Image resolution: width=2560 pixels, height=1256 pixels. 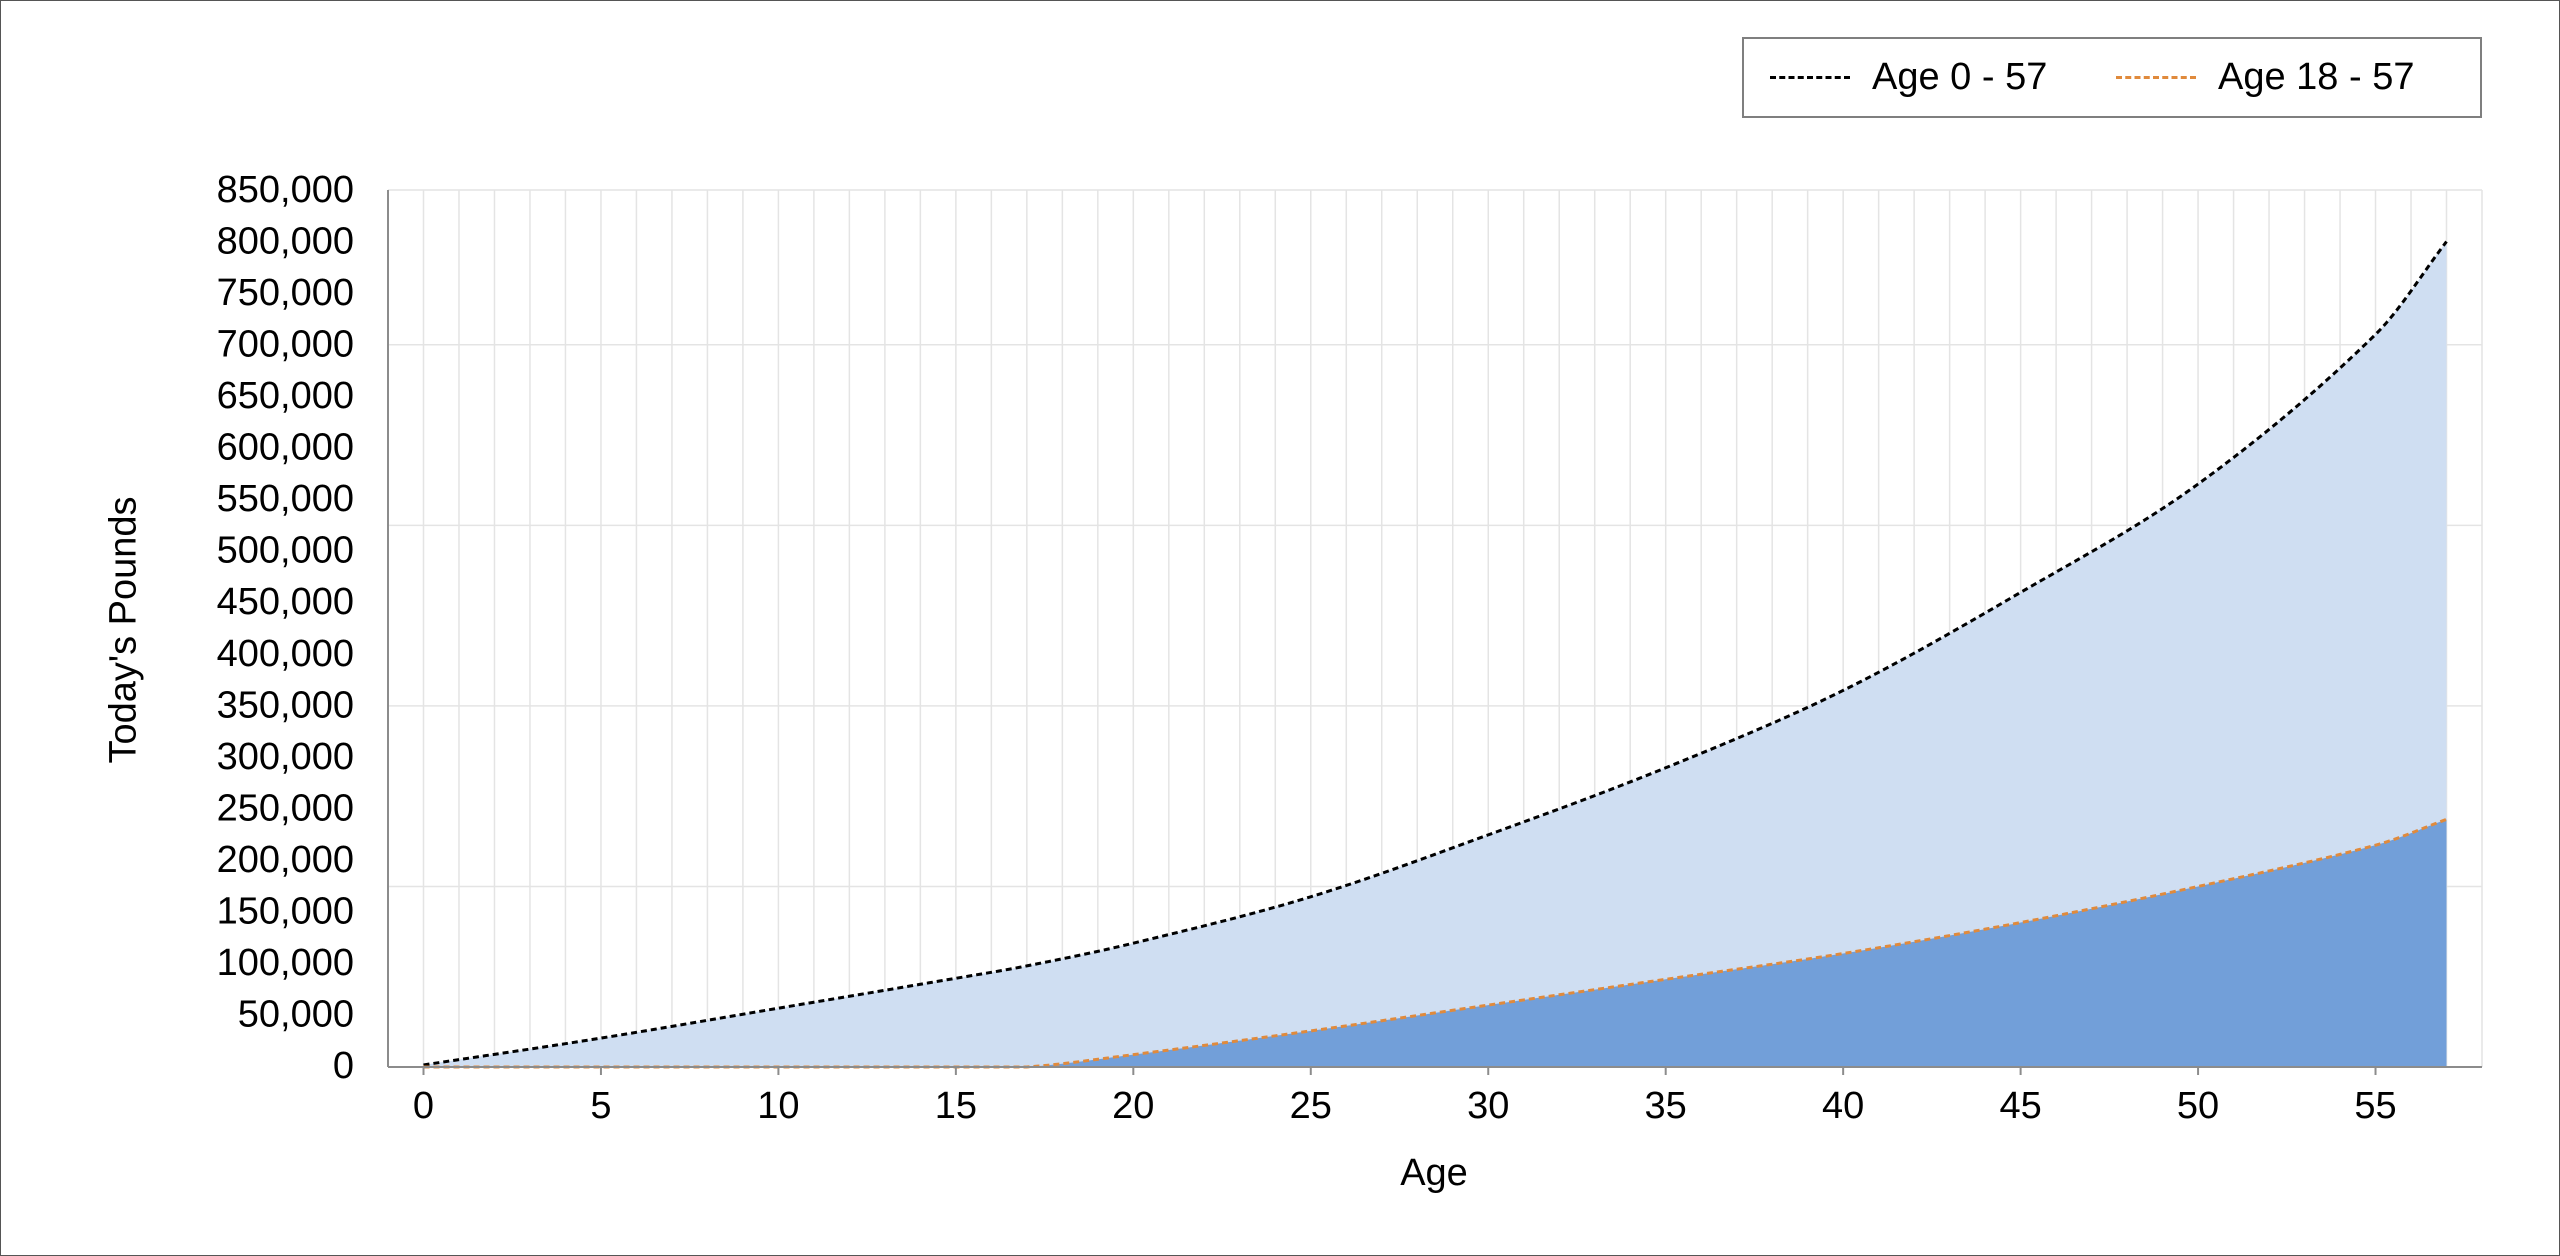 What do you see at coordinates (296, 1014) in the screenshot?
I see `y-tick-label: 50,000` at bounding box center [296, 1014].